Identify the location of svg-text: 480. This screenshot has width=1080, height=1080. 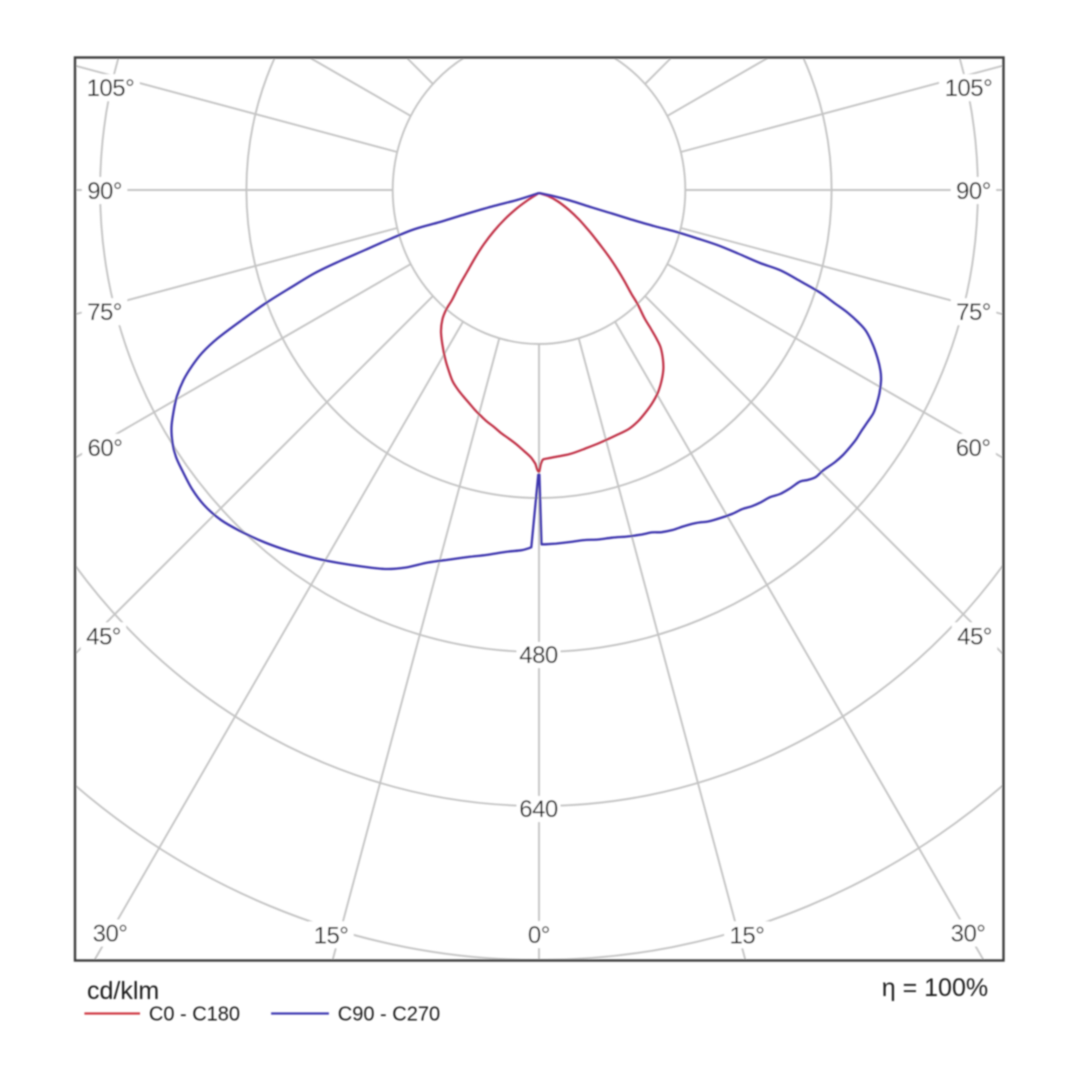
(538, 655).